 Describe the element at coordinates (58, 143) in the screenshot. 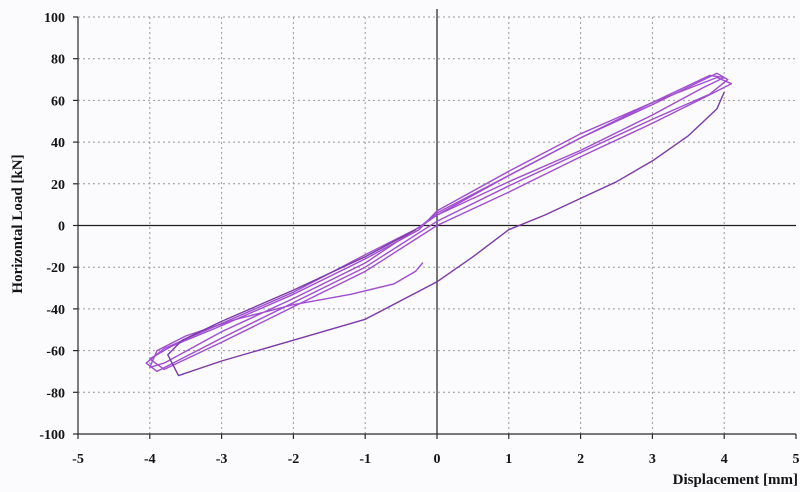

I see `y-tick-label: 40` at that location.